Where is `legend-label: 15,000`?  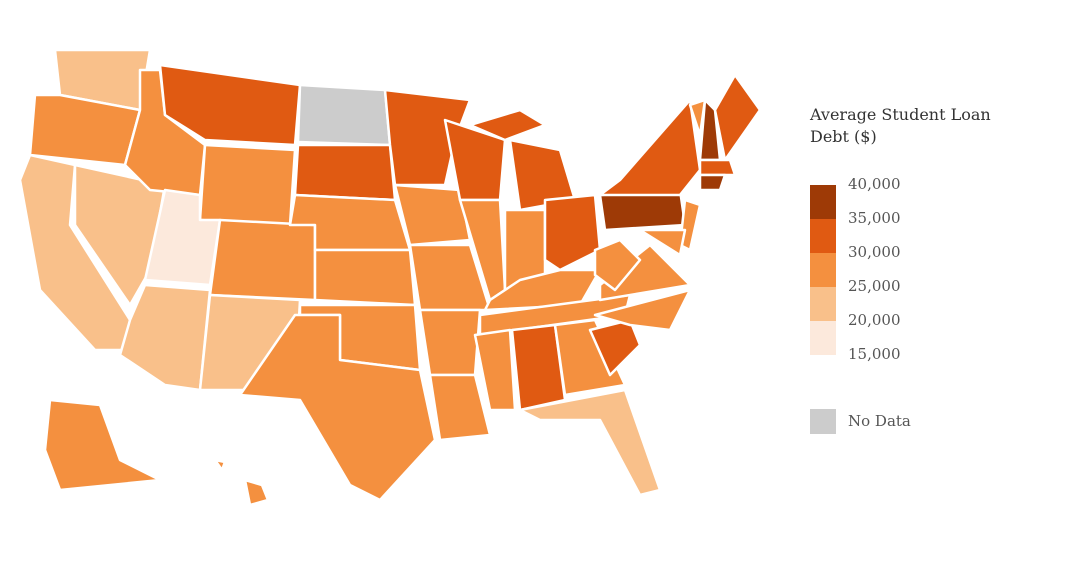
legend-label: 15,000 is located at coordinates (874, 354).